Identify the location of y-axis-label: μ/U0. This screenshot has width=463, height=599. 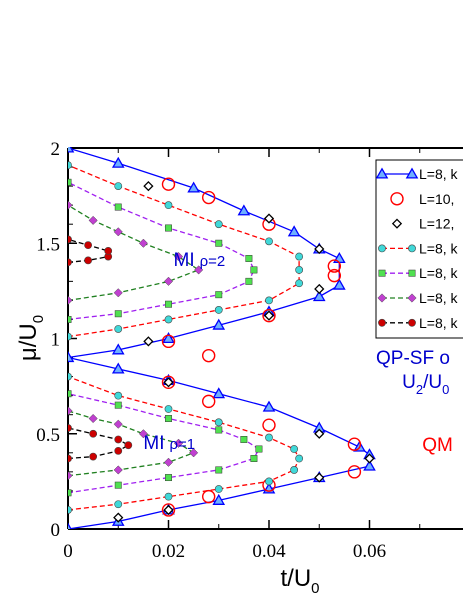
(31, 338).